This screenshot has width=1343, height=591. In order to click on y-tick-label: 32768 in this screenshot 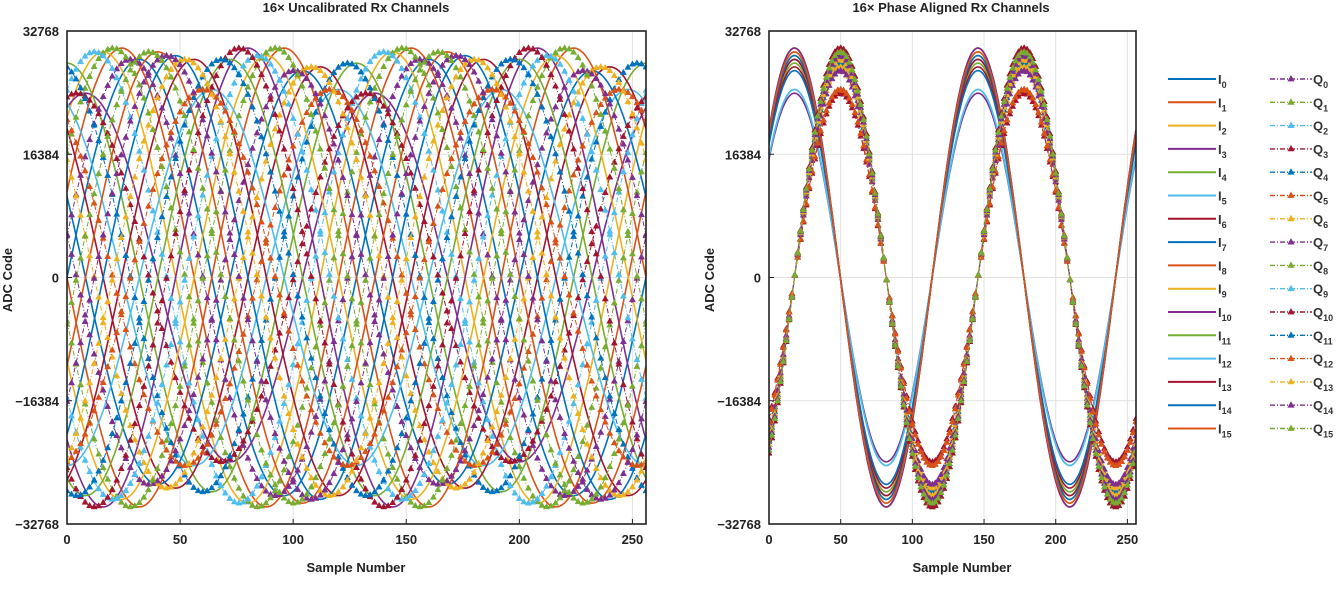, I will do `click(743, 31)`.